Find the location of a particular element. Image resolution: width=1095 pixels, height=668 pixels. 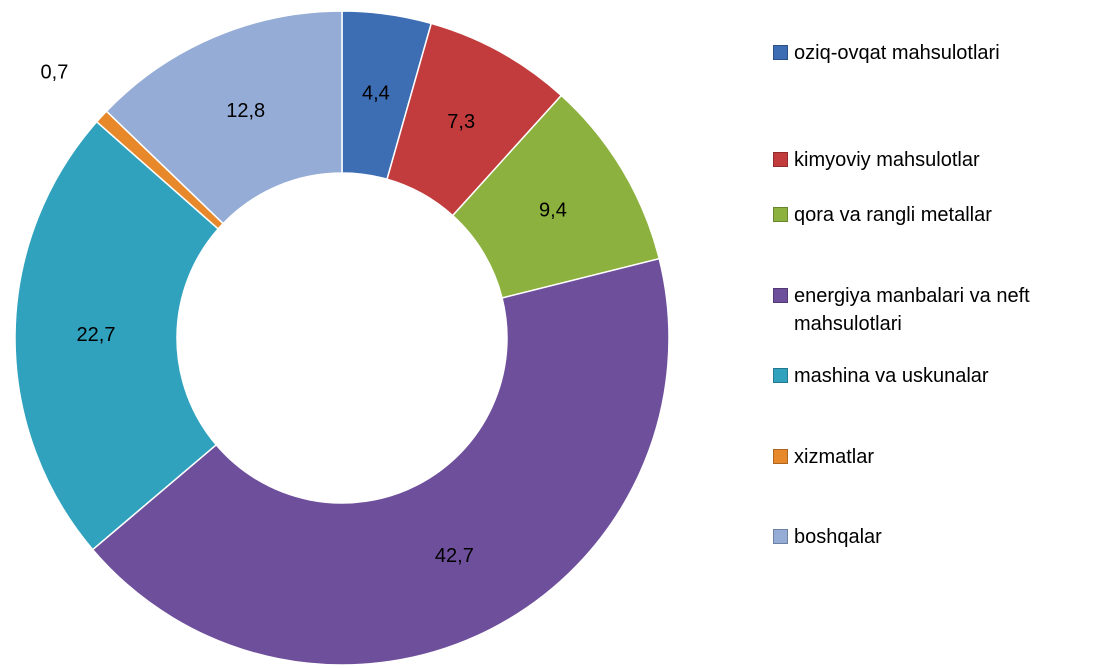

data-label: 22,7 is located at coordinates (96, 335).